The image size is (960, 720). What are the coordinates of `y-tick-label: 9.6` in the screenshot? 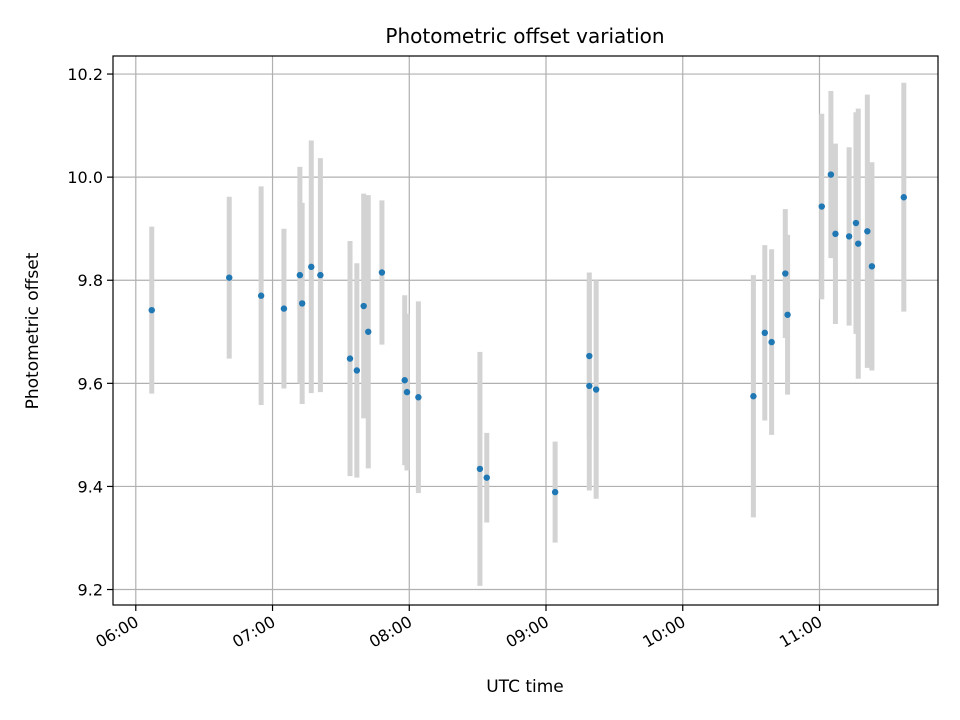 It's located at (90, 383).